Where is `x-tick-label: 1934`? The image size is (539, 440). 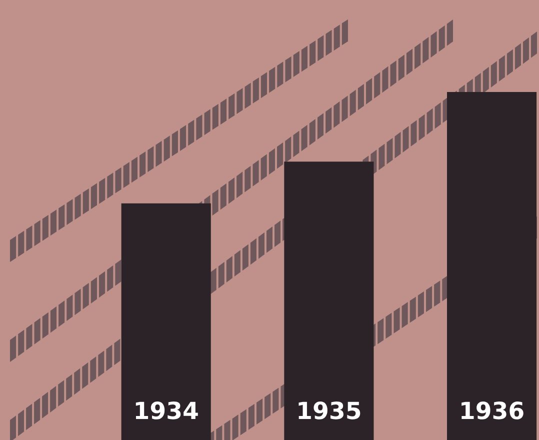
x-tick-label: 1934 is located at coordinates (167, 411).